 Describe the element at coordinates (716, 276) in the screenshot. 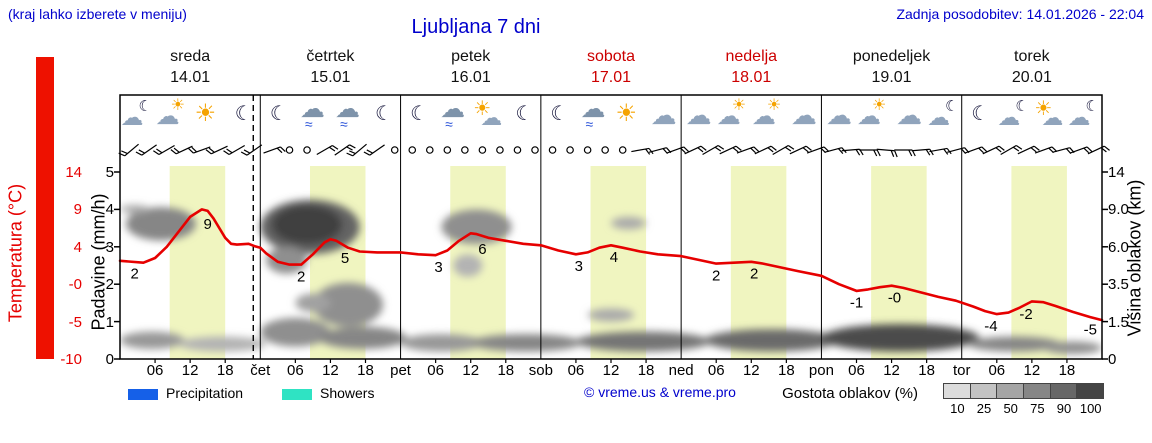

I see `temperature-value-label: 2` at that location.